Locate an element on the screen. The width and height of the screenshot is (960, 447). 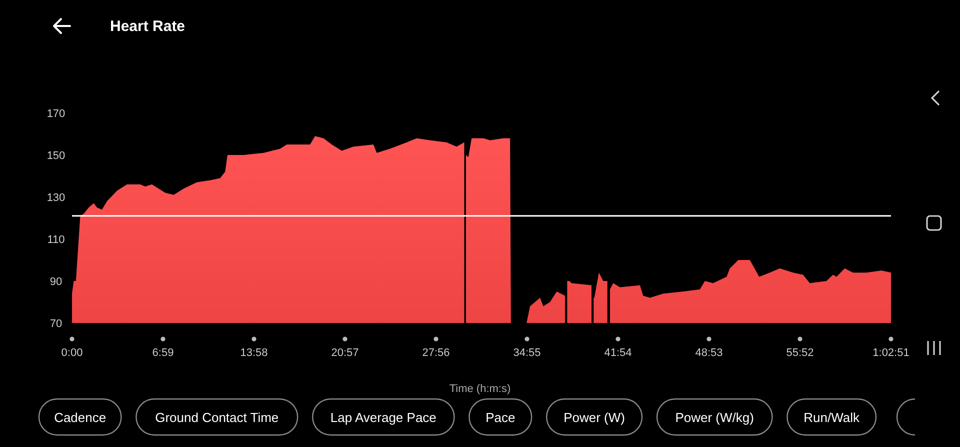
x-tick-label: 0:00 is located at coordinates (72, 353).